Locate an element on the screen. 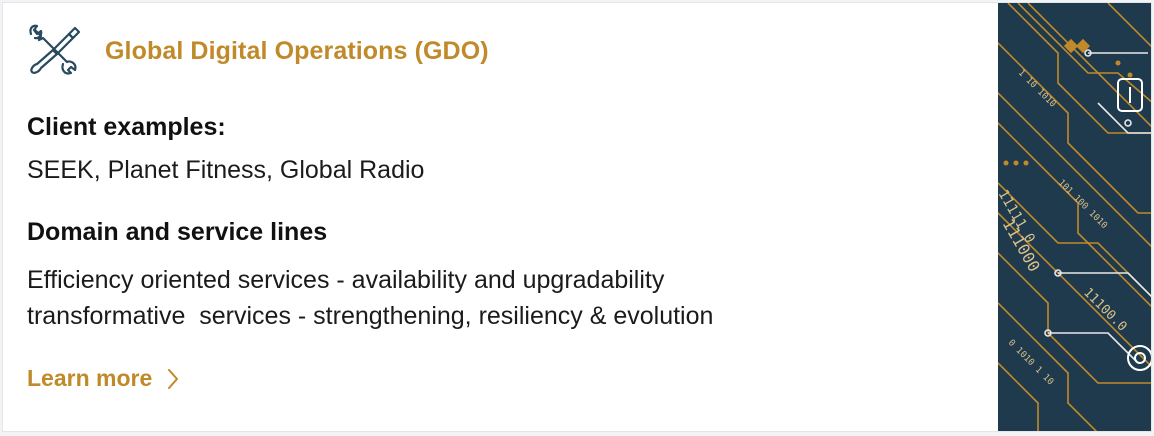 This screenshot has width=1154, height=436. learn-more-link: Learn more is located at coordinates (103, 378).